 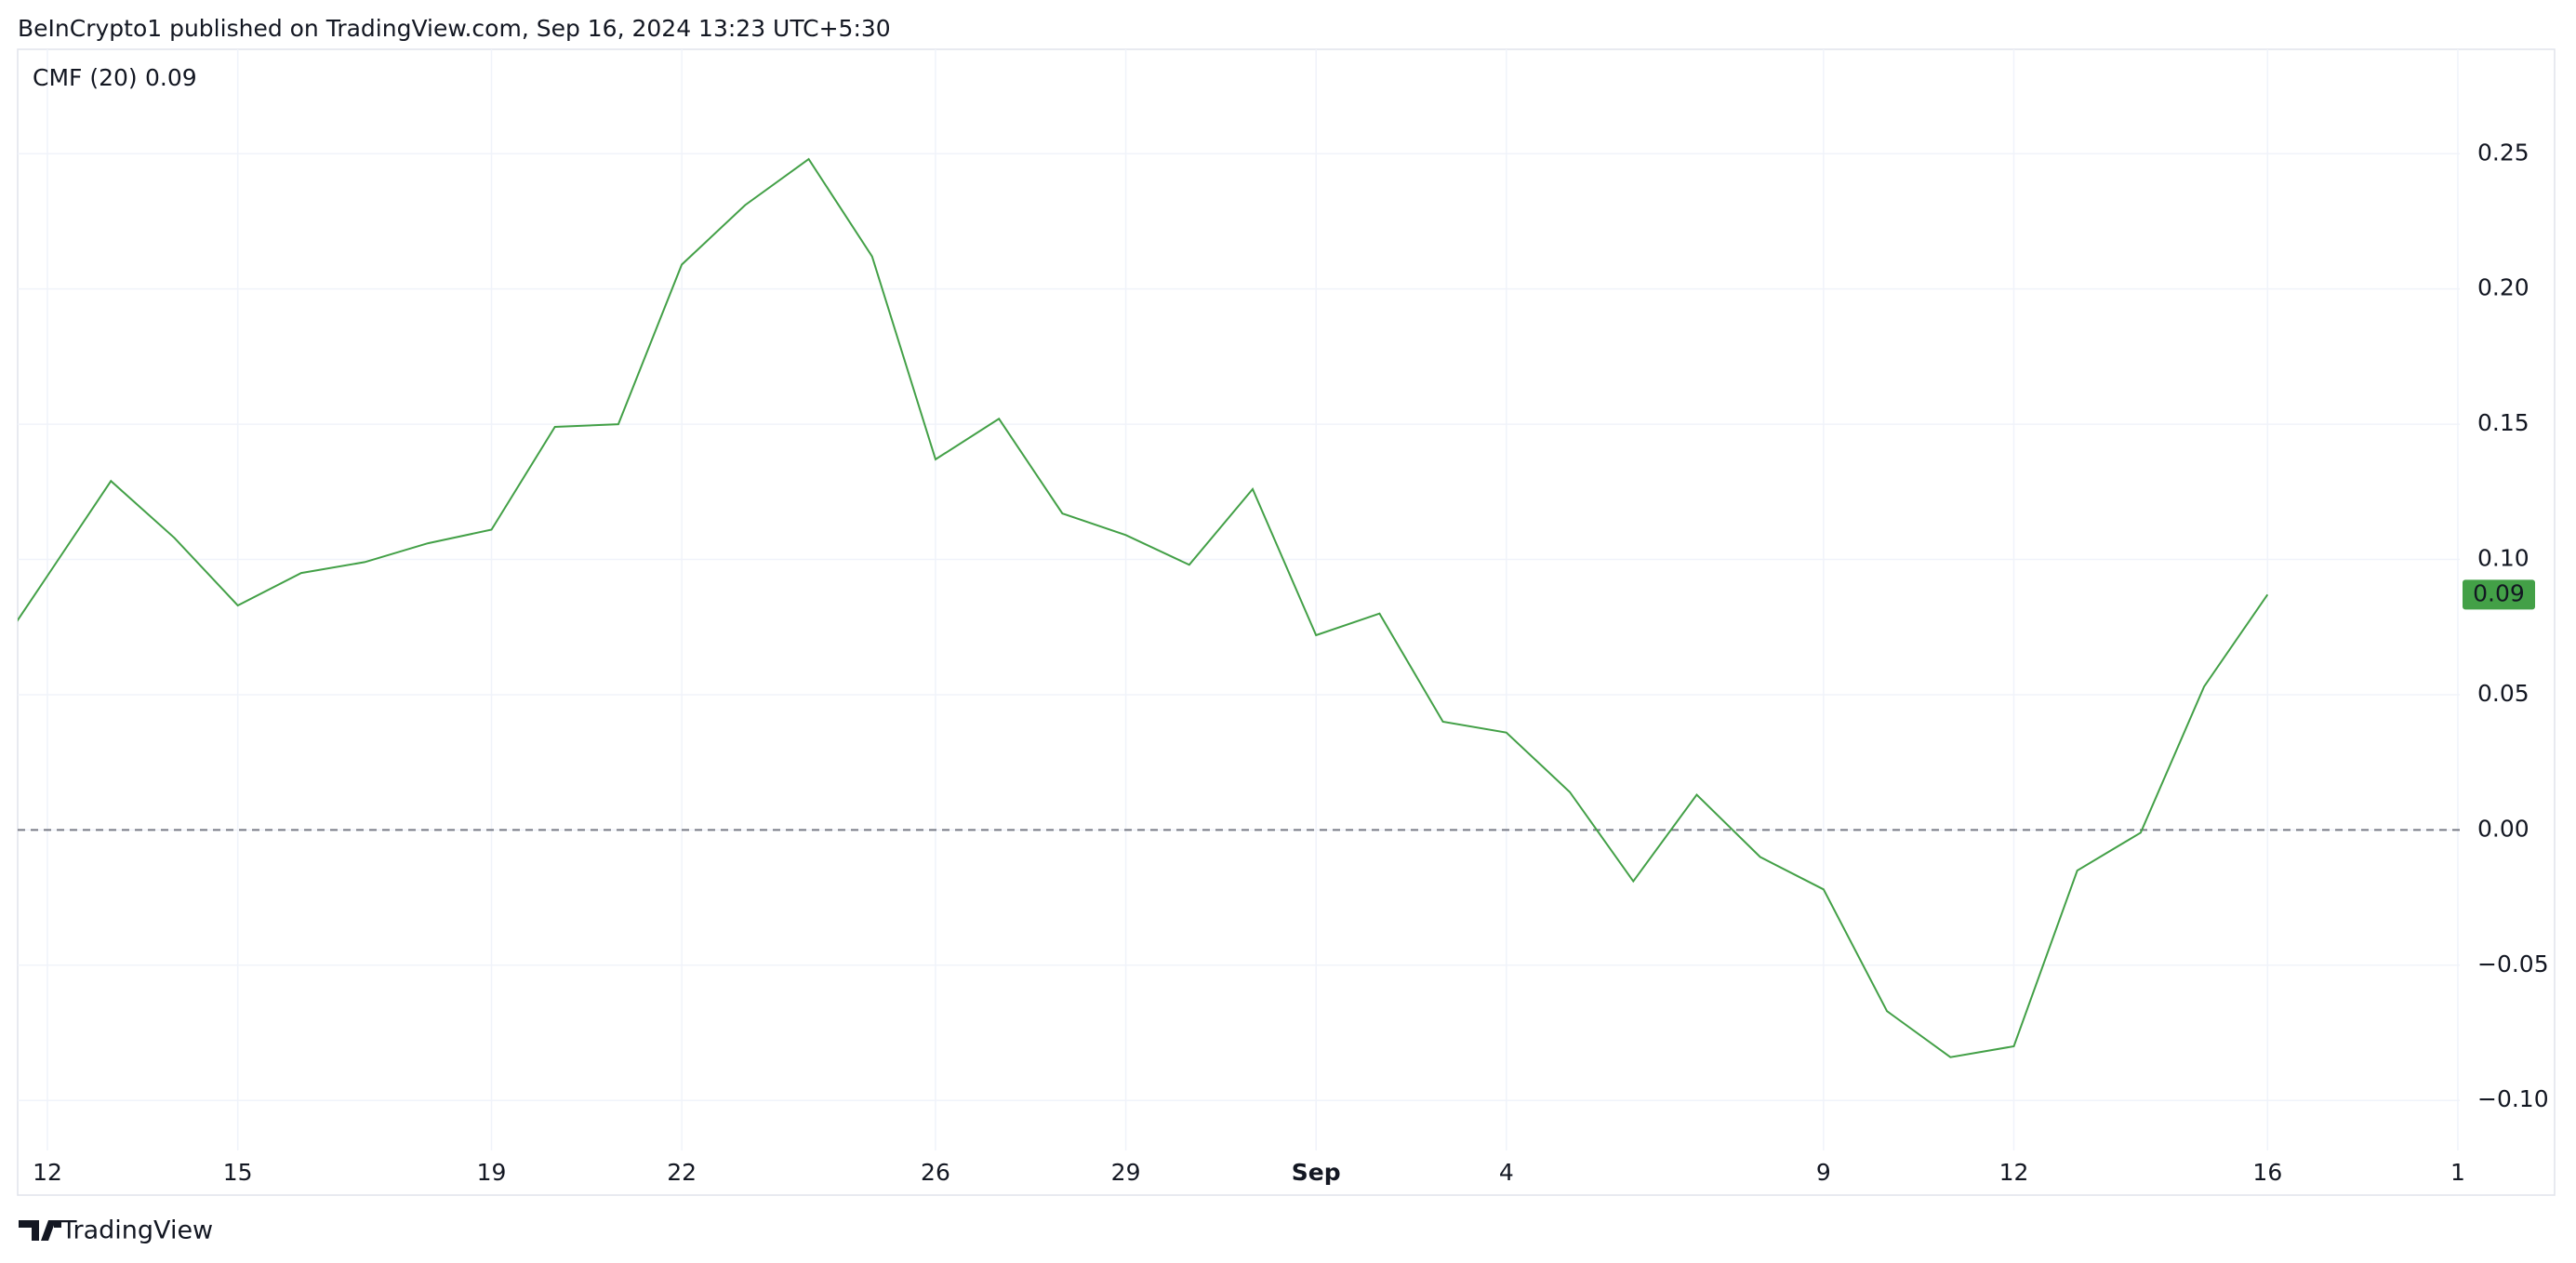 What do you see at coordinates (492, 1173) in the screenshot?
I see `x-tick-label: 19` at bounding box center [492, 1173].